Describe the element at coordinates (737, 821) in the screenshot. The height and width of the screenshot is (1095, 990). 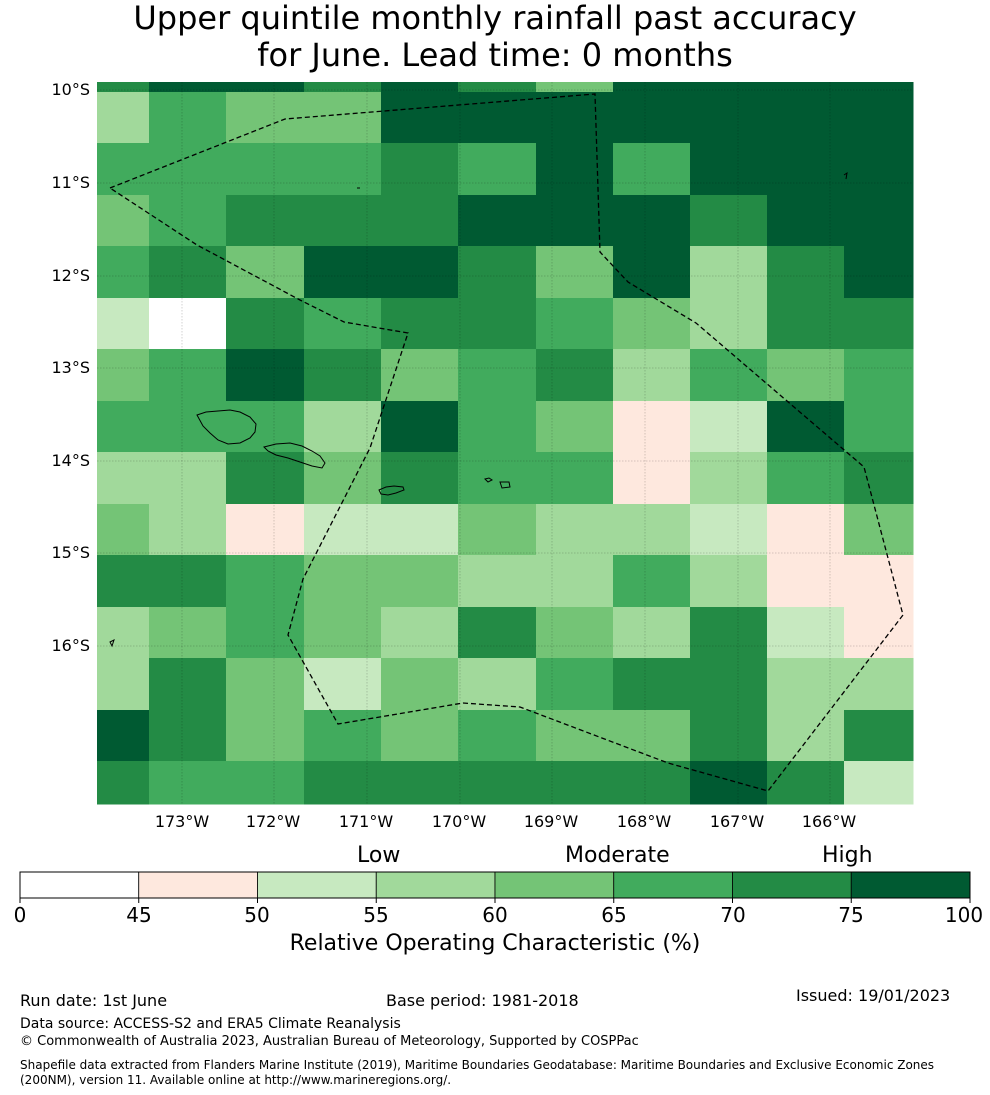
I see `lon-label-167w: 167°W` at that location.